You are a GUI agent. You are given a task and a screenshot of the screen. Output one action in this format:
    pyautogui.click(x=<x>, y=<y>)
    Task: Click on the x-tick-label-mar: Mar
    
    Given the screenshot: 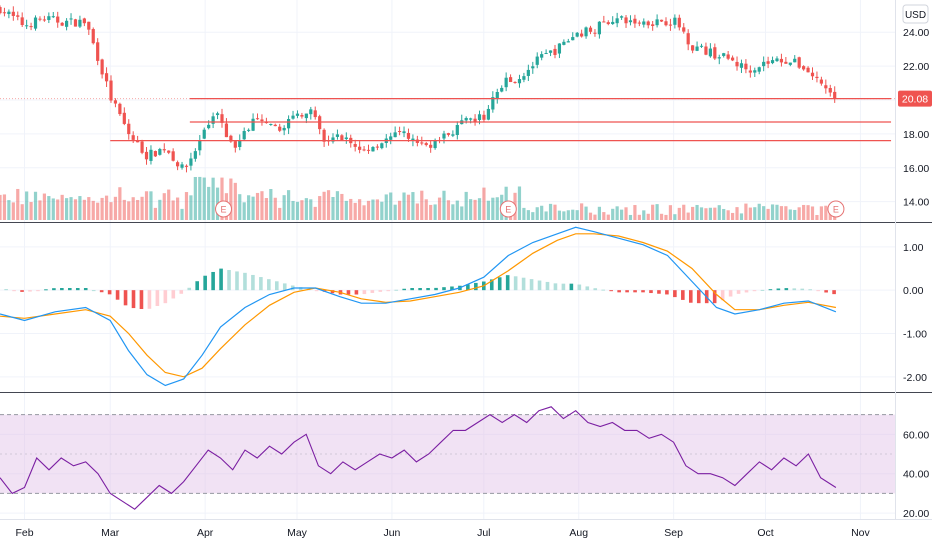 What is the action you would take?
    pyautogui.click(x=110, y=533)
    